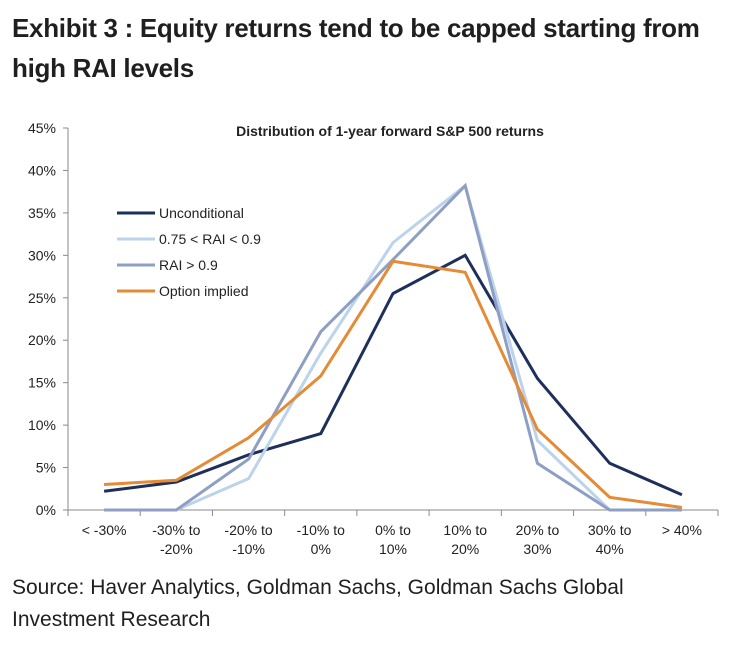 The image size is (737, 646). Describe the element at coordinates (248, 549) in the screenshot. I see `x-tick-label-line: -10%` at that location.